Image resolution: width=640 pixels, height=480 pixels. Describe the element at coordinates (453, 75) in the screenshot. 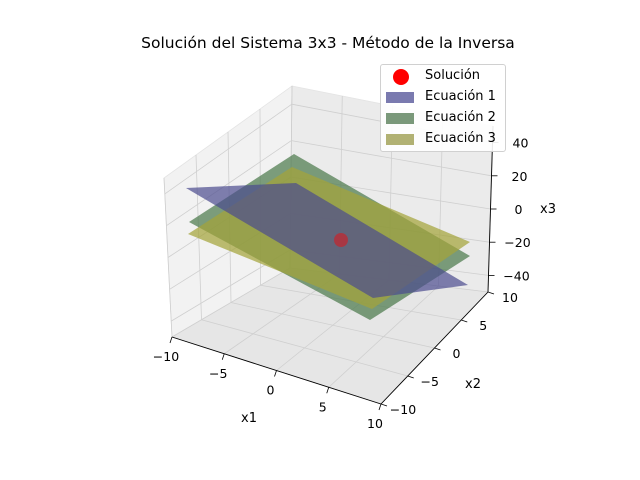

I see `legend-label: Solución` at that location.